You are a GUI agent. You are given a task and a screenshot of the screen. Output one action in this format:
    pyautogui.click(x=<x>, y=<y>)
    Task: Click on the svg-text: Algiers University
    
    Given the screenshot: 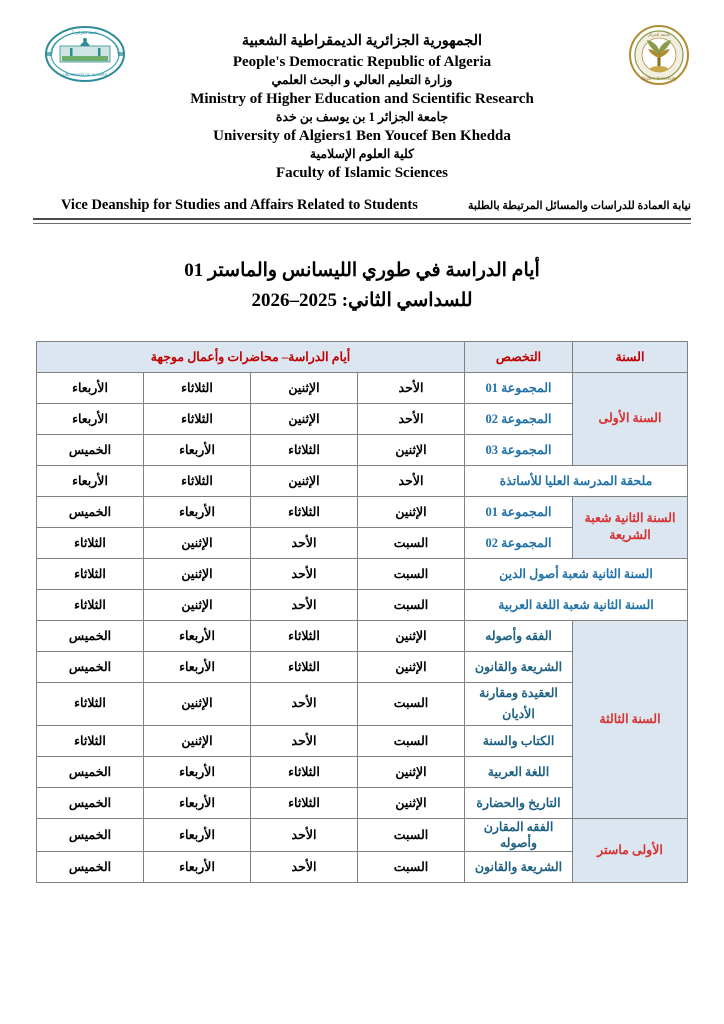 What is the action you would take?
    pyautogui.click(x=659, y=78)
    